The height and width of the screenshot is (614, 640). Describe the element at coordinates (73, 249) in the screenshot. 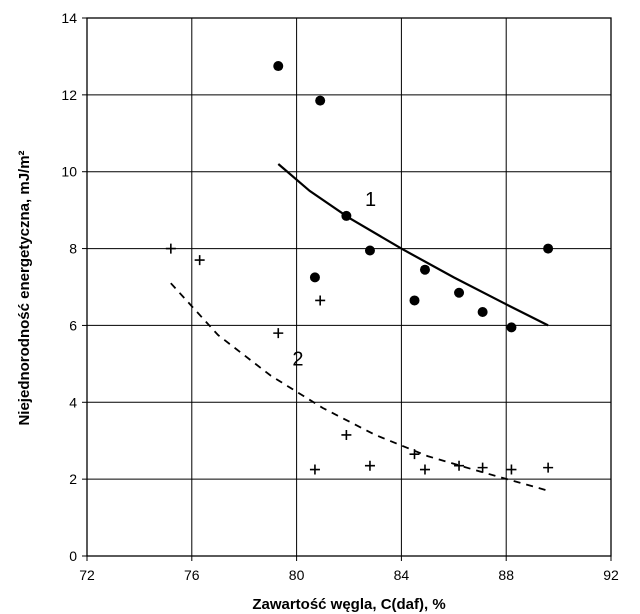

I see `y-tick-label: 8` at that location.